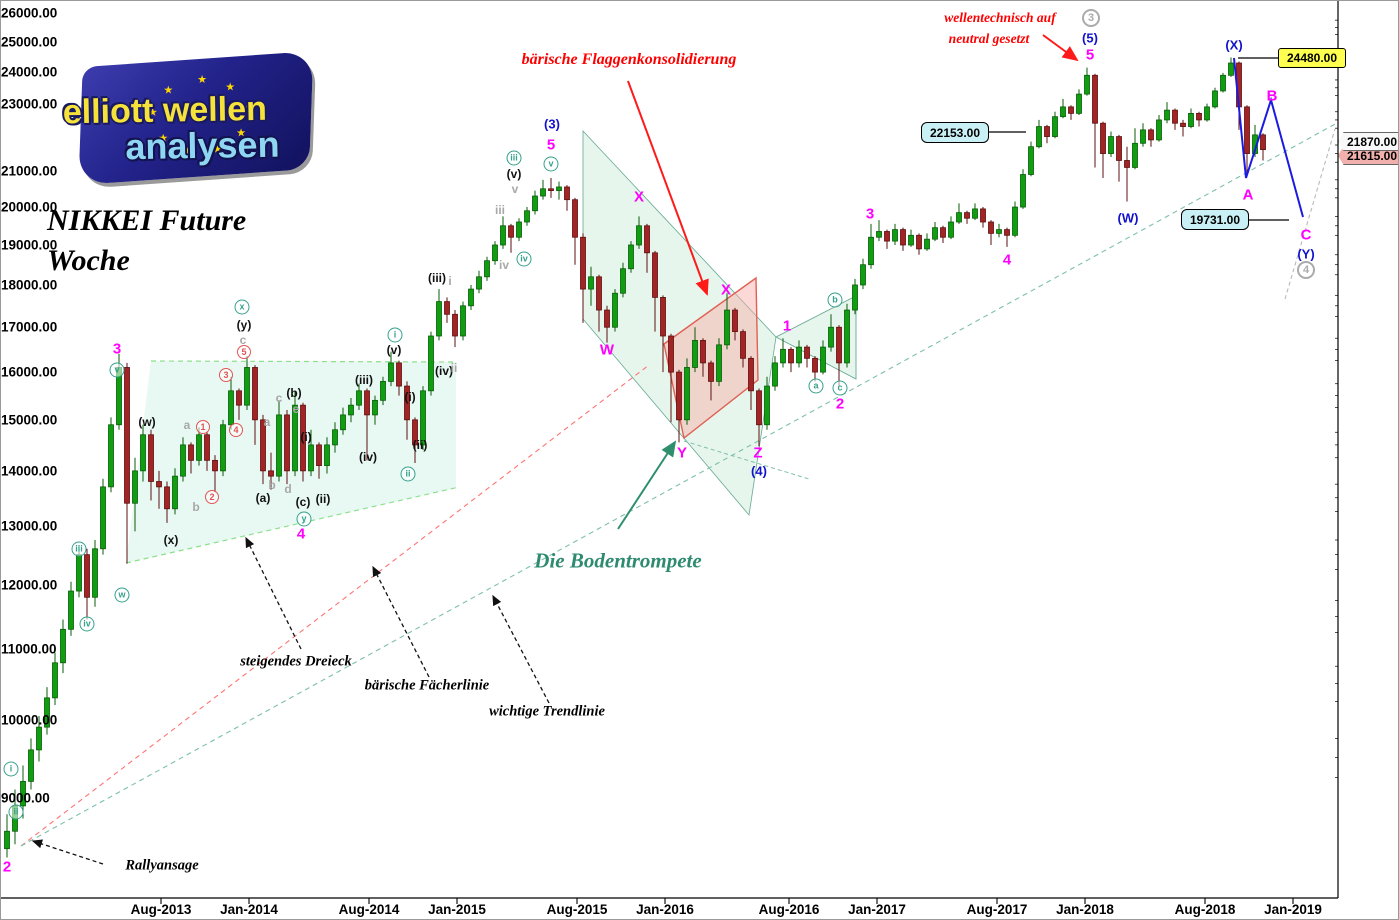 This screenshot has width=1399, height=920. What do you see at coordinates (955, 132) in the screenshot?
I see `level-22153: 22153.00` at bounding box center [955, 132].